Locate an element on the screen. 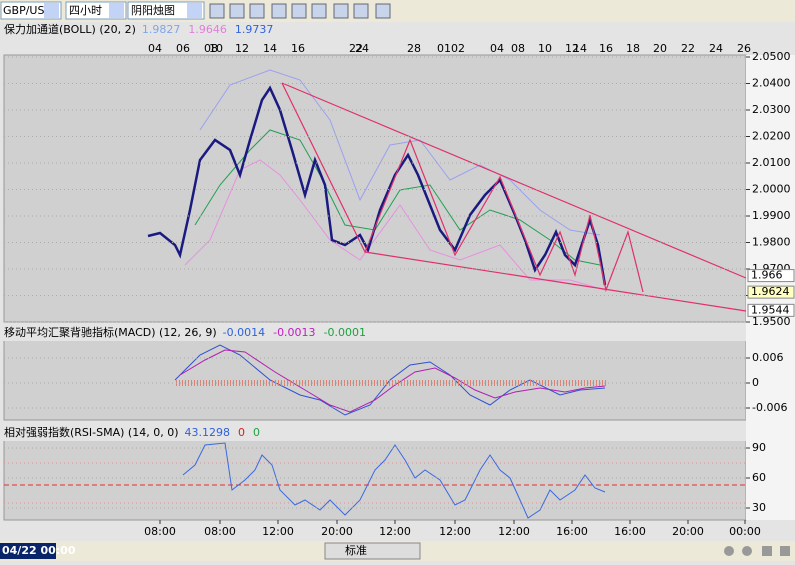 The width and height of the screenshot is (795, 565). rsi-tick-label: 30 is located at coordinates (759, 507).